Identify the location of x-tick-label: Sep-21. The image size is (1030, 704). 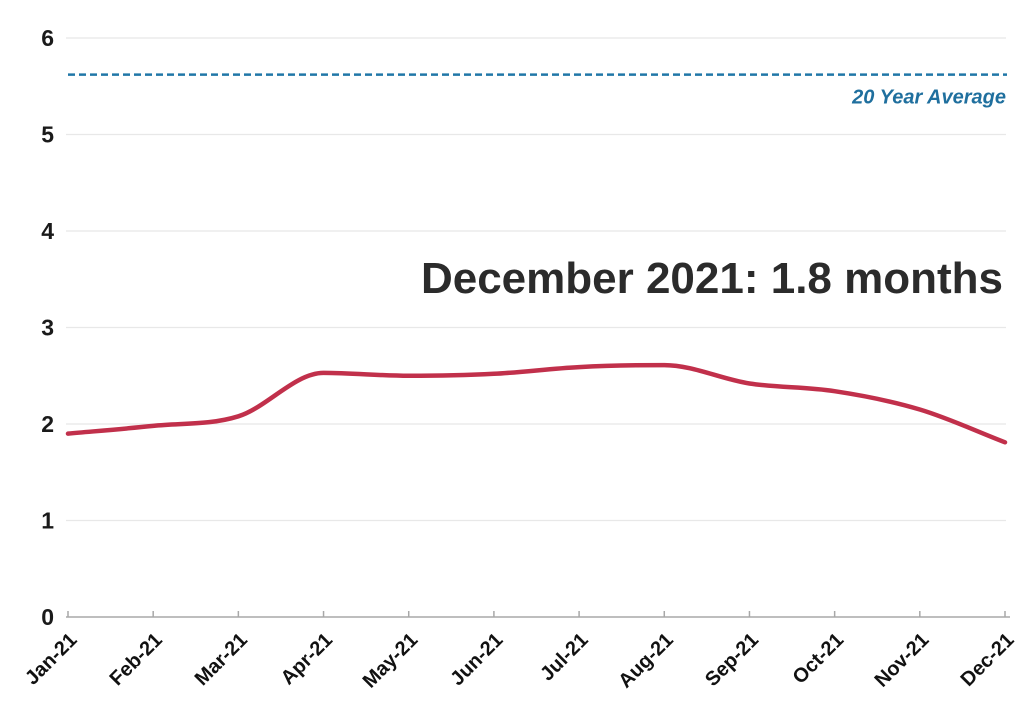
(732, 660).